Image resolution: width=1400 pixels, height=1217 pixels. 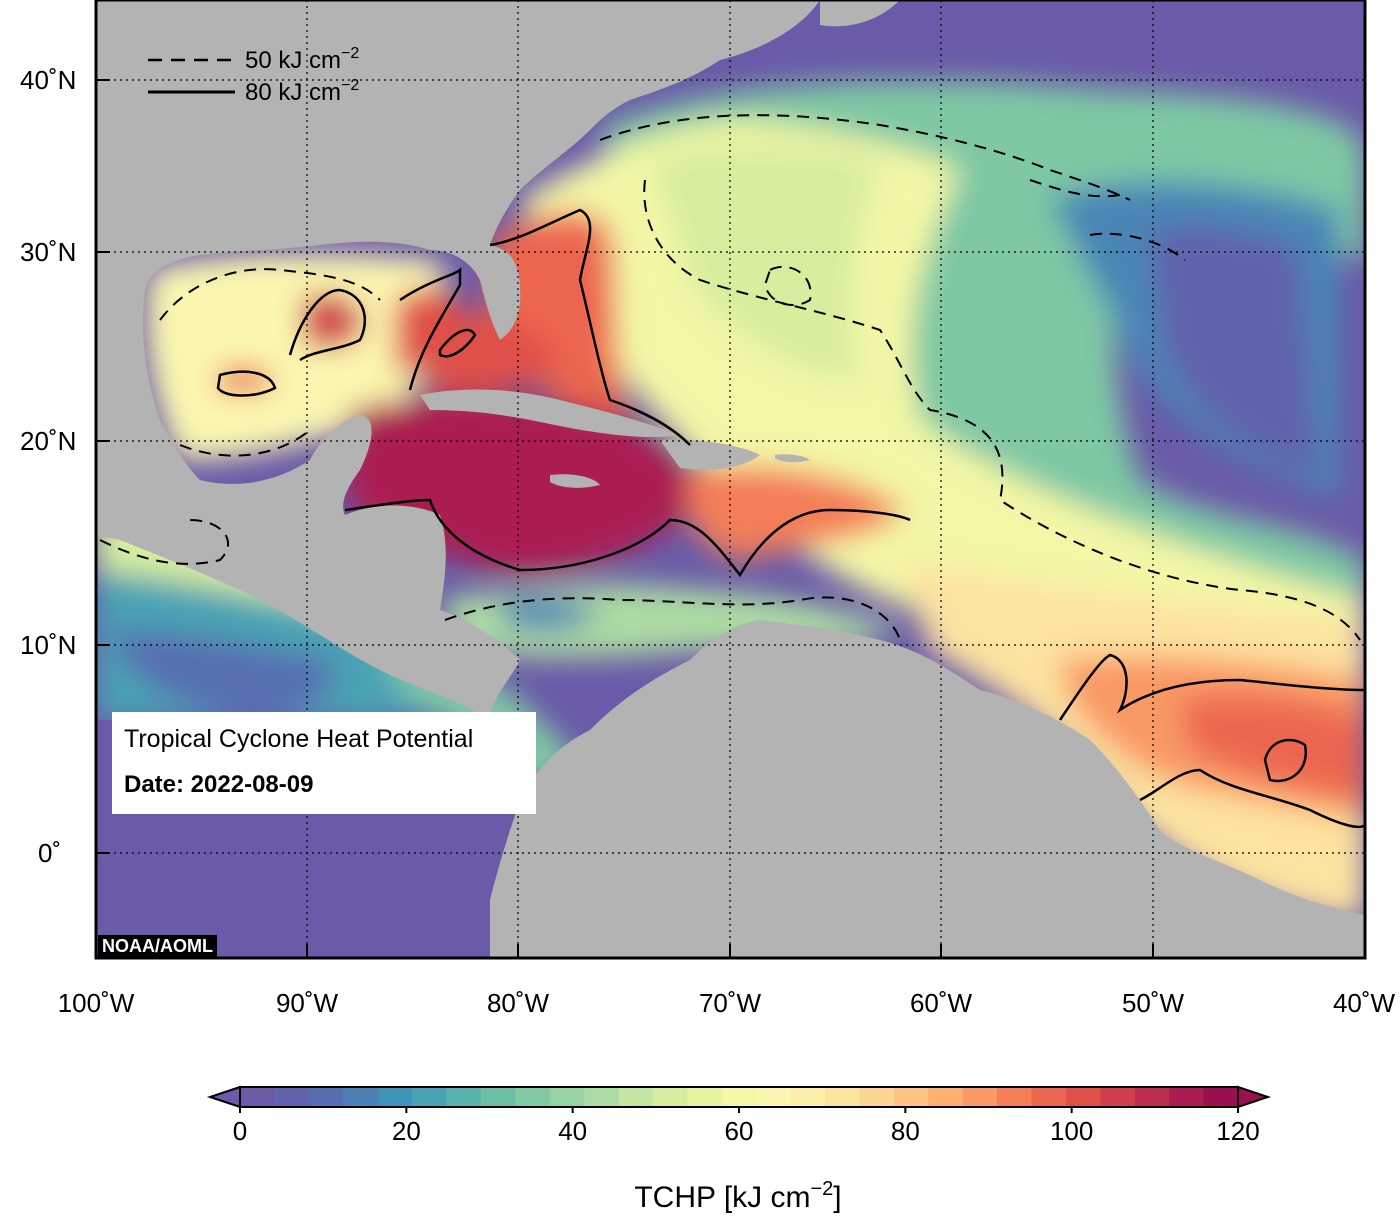 I want to click on info-date: Date: 2022-08-09, so click(x=219, y=784).